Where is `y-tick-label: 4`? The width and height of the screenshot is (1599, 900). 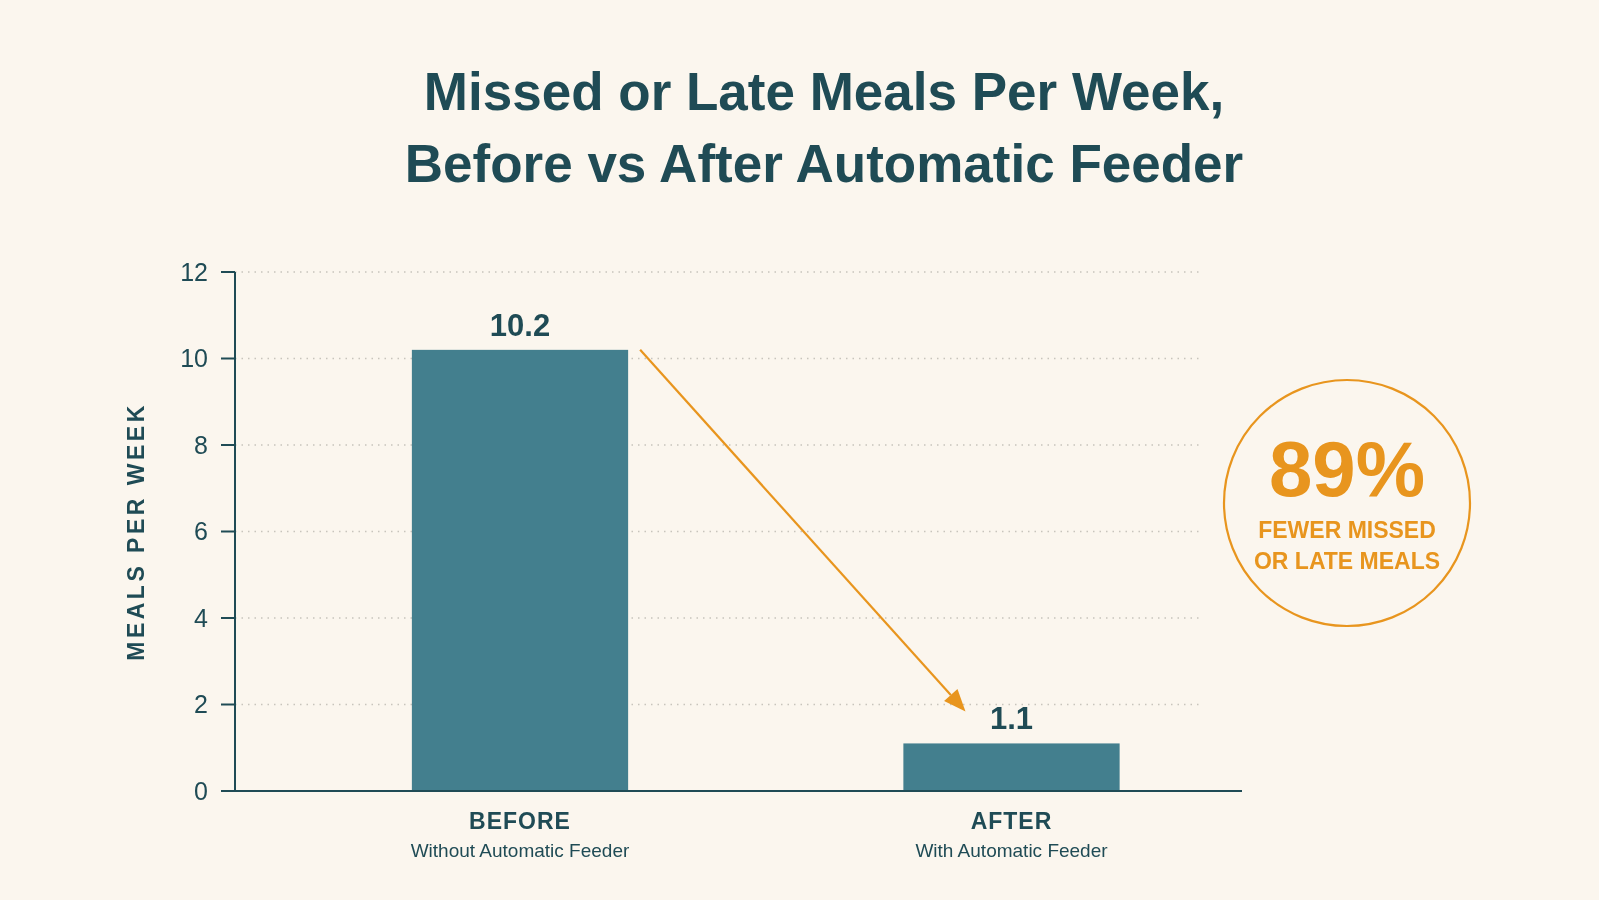 y-tick-label: 4 is located at coordinates (201, 617).